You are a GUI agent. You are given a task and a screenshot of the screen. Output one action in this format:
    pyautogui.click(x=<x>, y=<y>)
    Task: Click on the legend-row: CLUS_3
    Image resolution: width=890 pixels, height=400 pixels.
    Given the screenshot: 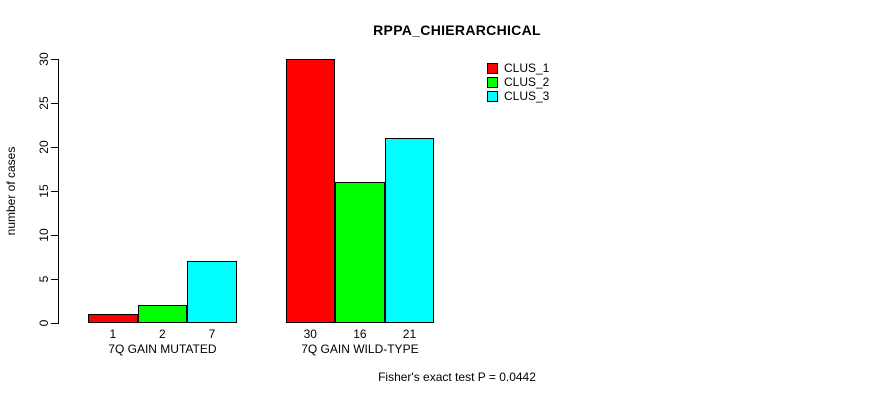 What is the action you would take?
    pyautogui.click(x=518, y=96)
    